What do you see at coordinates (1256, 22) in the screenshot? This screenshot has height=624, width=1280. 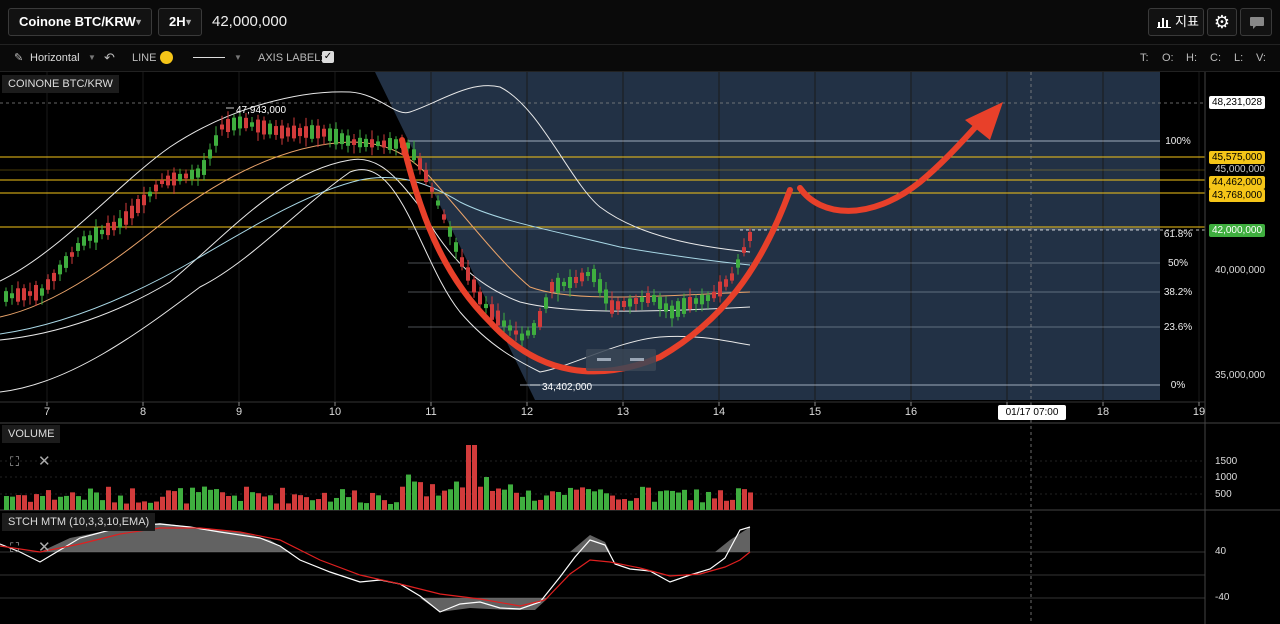 I see `chat-button` at bounding box center [1256, 22].